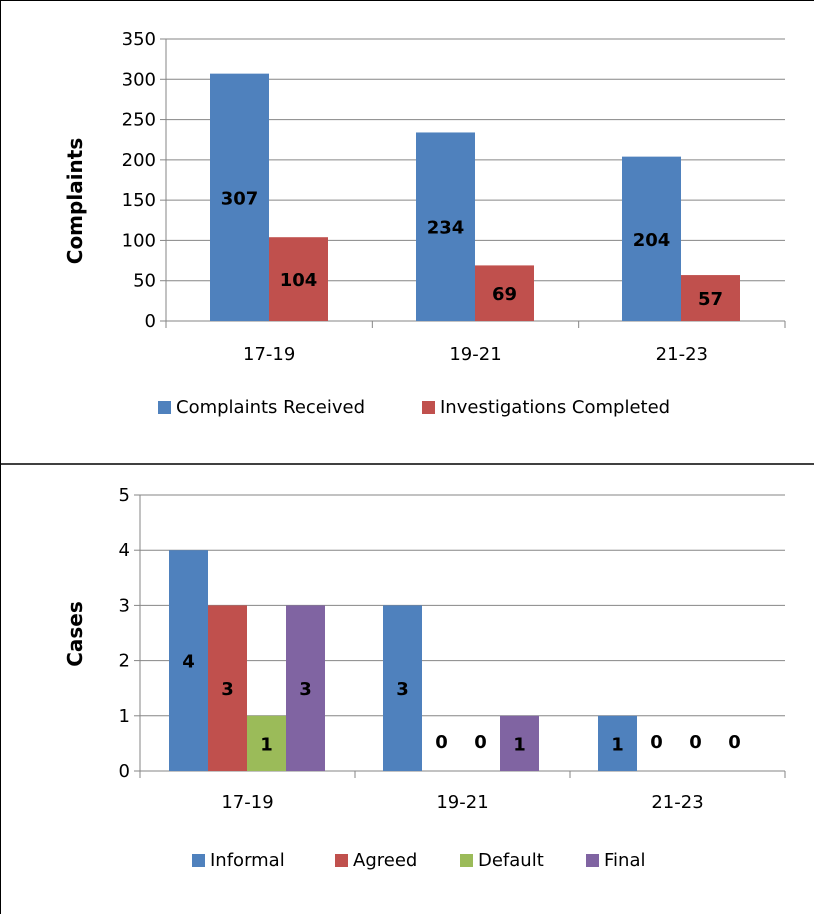 The height and width of the screenshot is (914, 814). Describe the element at coordinates (75, 634) in the screenshot. I see `chart2-y-axis-title: Cases` at that location.